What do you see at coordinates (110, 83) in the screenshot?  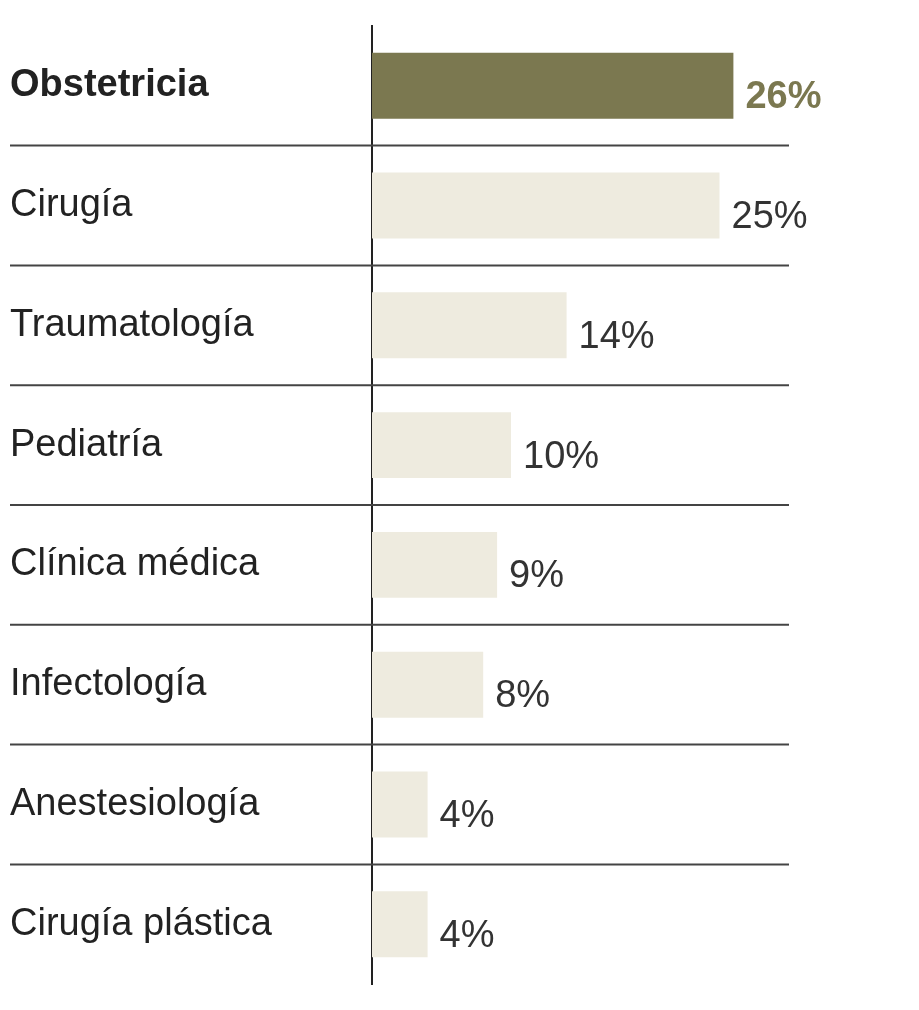 I see `y-tick-label: Obstetricia` at bounding box center [110, 83].